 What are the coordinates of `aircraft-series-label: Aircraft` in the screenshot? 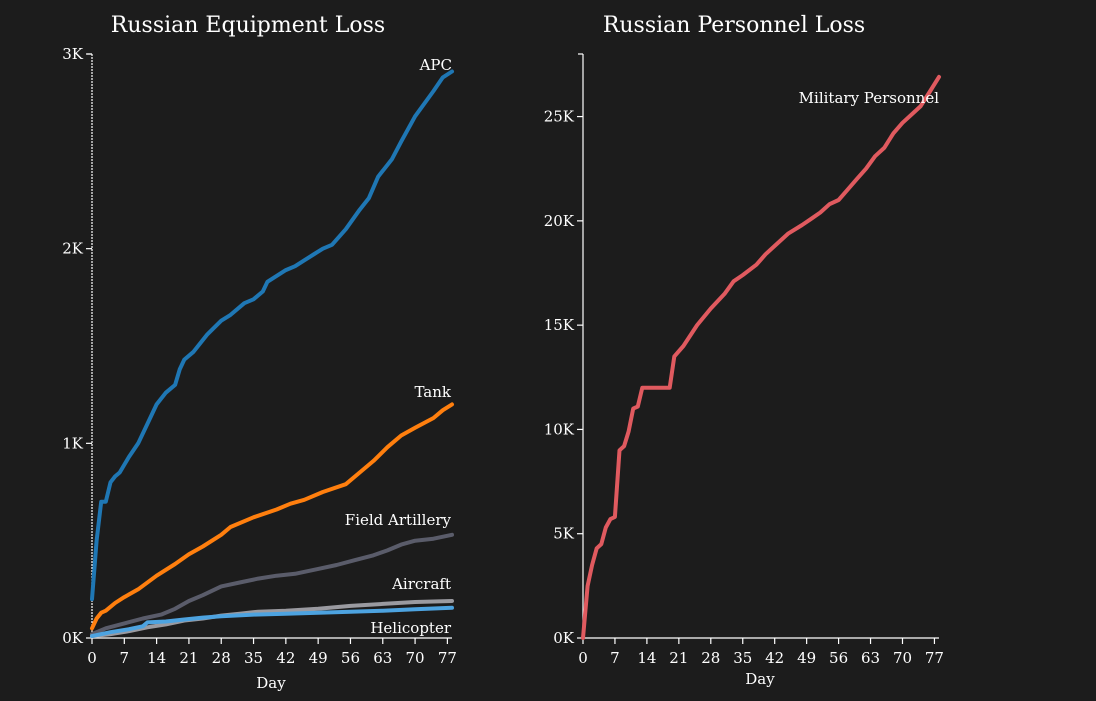 It's located at (421, 584).